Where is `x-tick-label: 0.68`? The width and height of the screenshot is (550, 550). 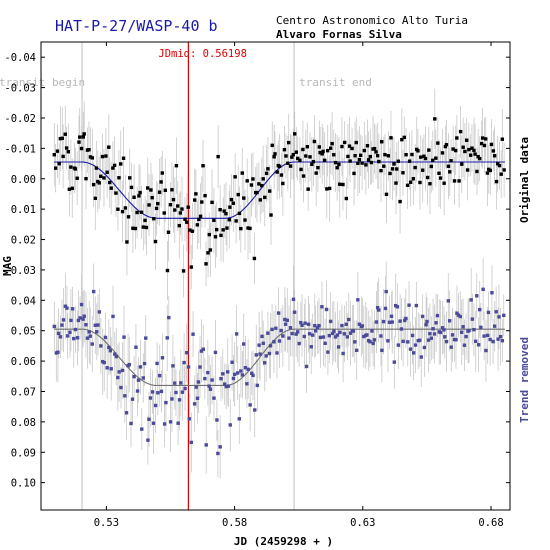
x-tick-label: 0.68 is located at coordinates (490, 523).